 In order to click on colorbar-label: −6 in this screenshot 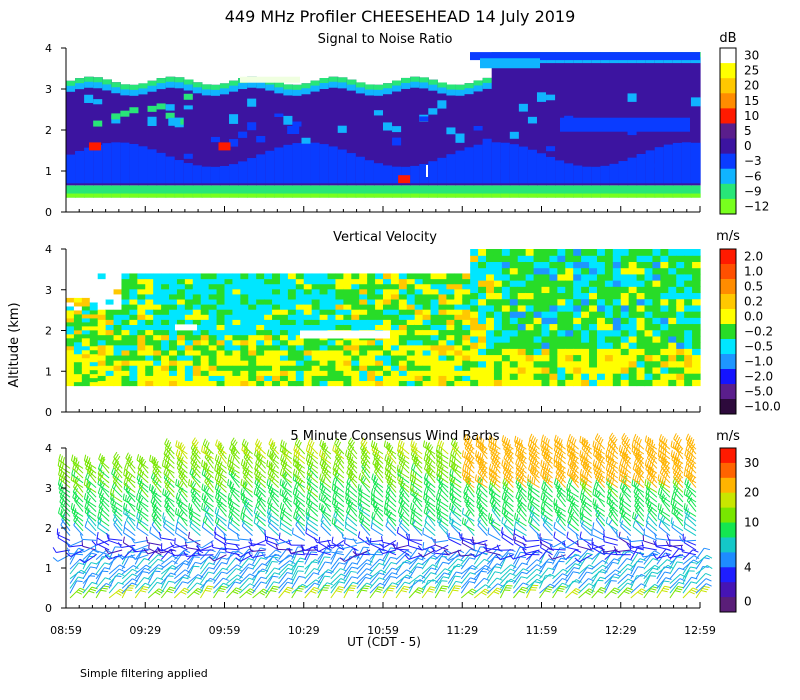, I will do `click(753, 176)`.